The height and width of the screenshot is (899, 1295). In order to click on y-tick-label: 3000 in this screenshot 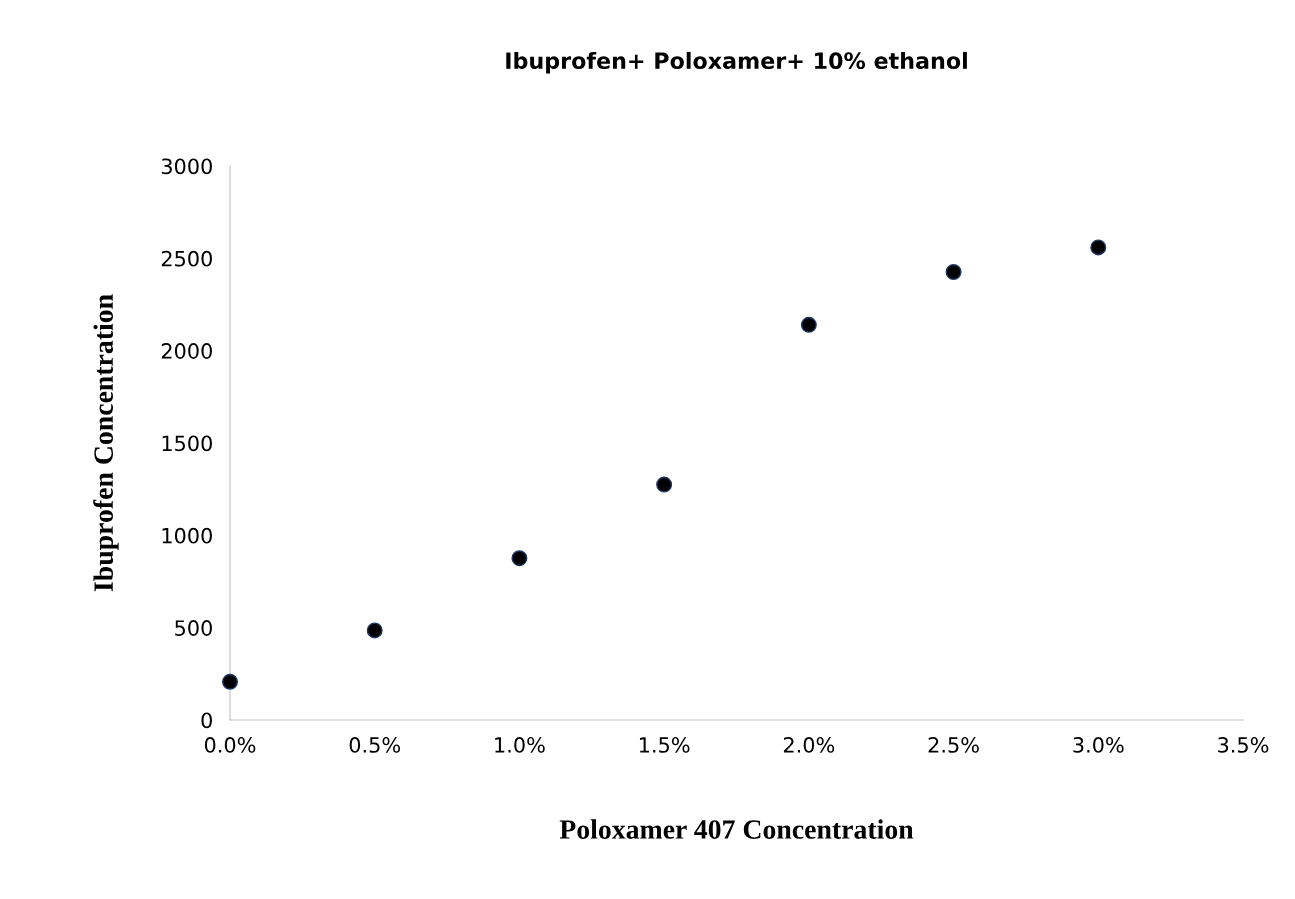, I will do `click(186, 166)`.